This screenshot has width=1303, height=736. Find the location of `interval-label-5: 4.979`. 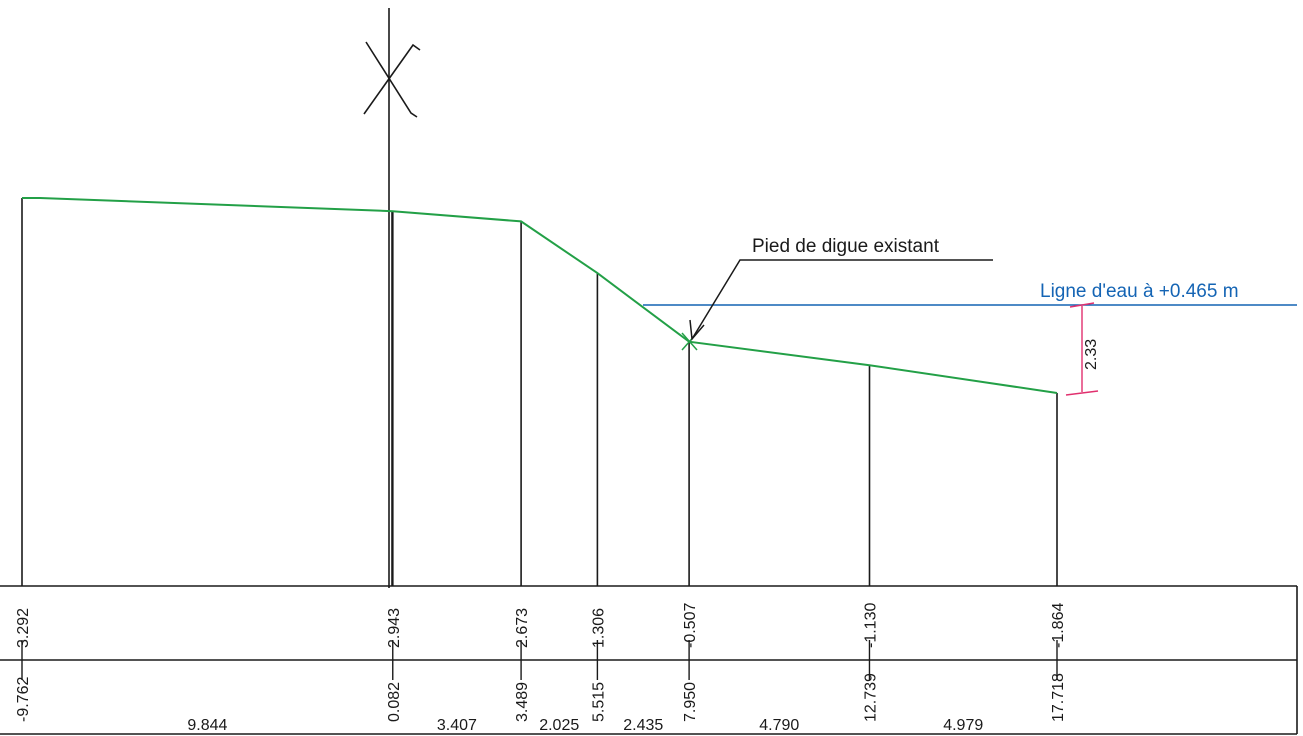

interval-label-5: 4.979 is located at coordinates (963, 725).